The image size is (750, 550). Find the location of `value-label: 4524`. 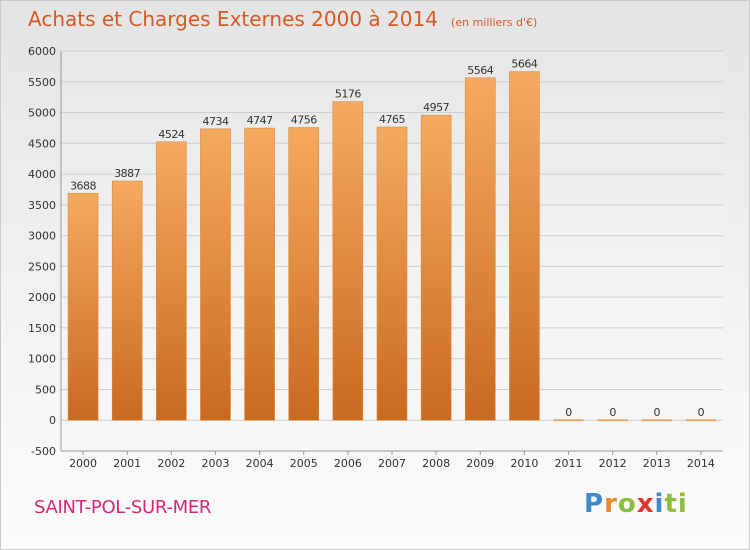

value-label: 4524 is located at coordinates (171, 134).